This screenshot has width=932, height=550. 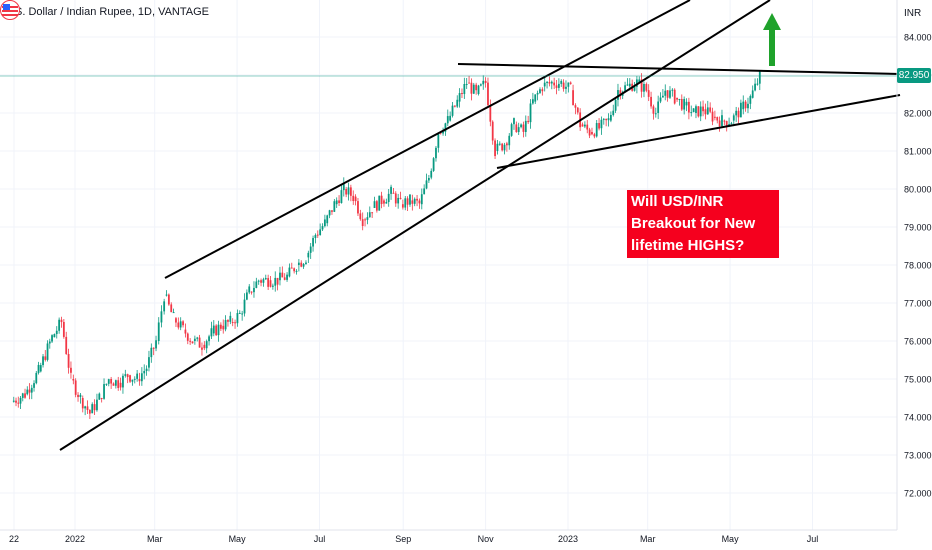 I want to click on y-tick-label: 78.000, so click(x=918, y=266).